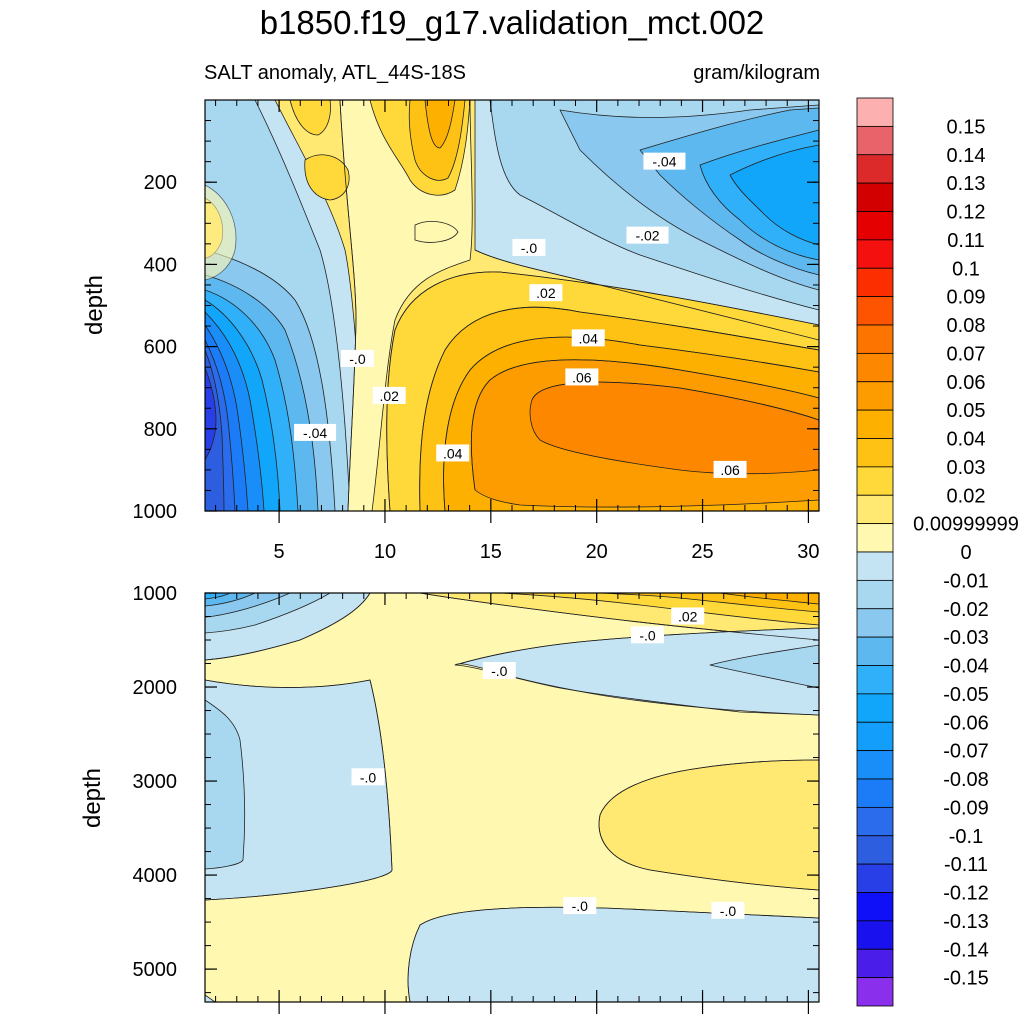 The height and width of the screenshot is (1024, 1024). I want to click on colorbar-label: -0.01, so click(966, 581).